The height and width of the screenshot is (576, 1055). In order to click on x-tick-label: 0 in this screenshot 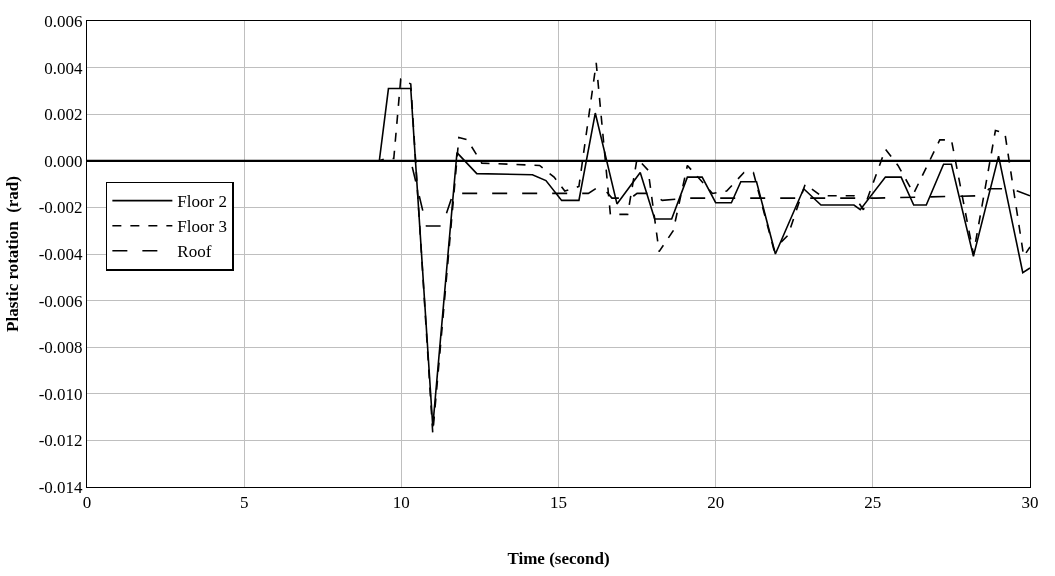, I will do `click(87, 503)`.